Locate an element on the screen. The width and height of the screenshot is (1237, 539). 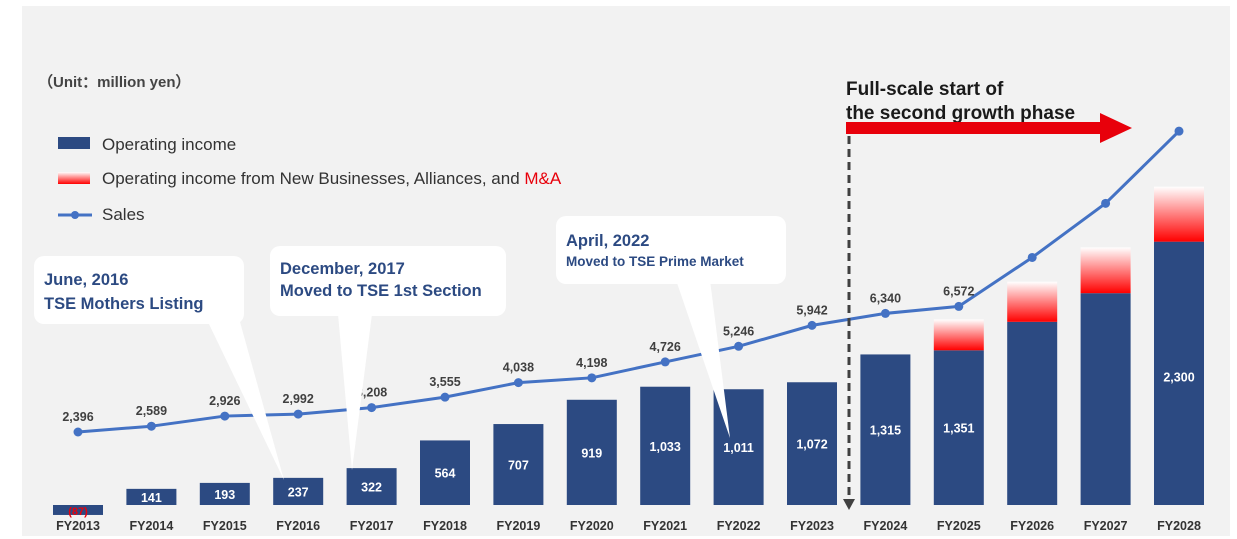
sales-point-fy2024 is located at coordinates (885, 313).